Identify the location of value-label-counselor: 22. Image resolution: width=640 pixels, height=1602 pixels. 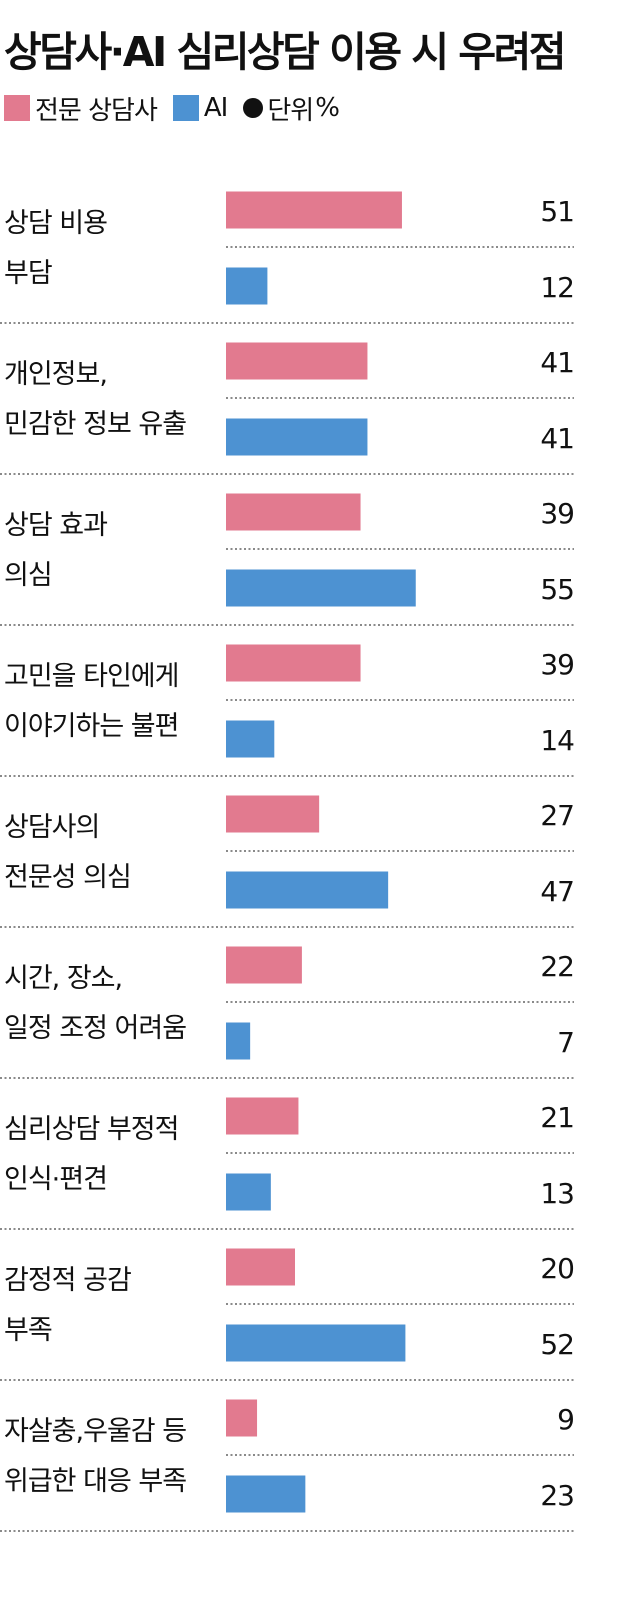
(557, 966).